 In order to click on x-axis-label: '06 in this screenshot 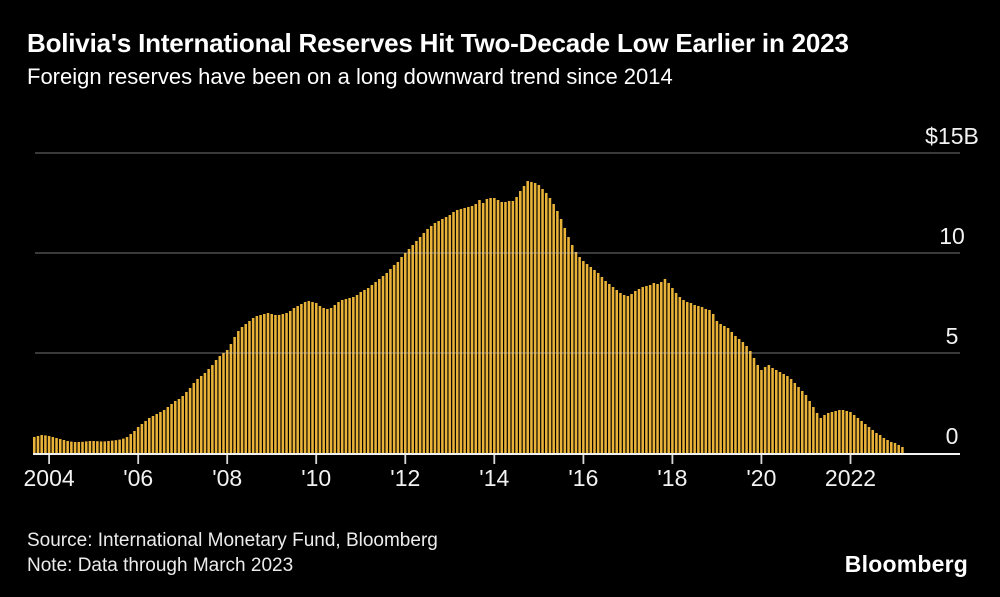, I will do `click(138, 478)`.